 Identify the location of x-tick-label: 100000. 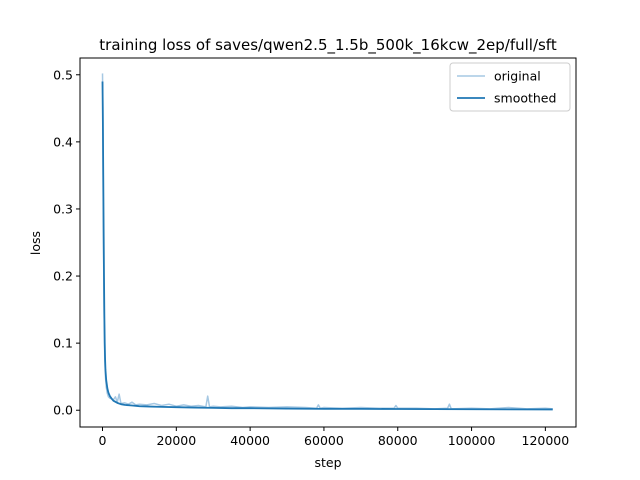
(472, 440).